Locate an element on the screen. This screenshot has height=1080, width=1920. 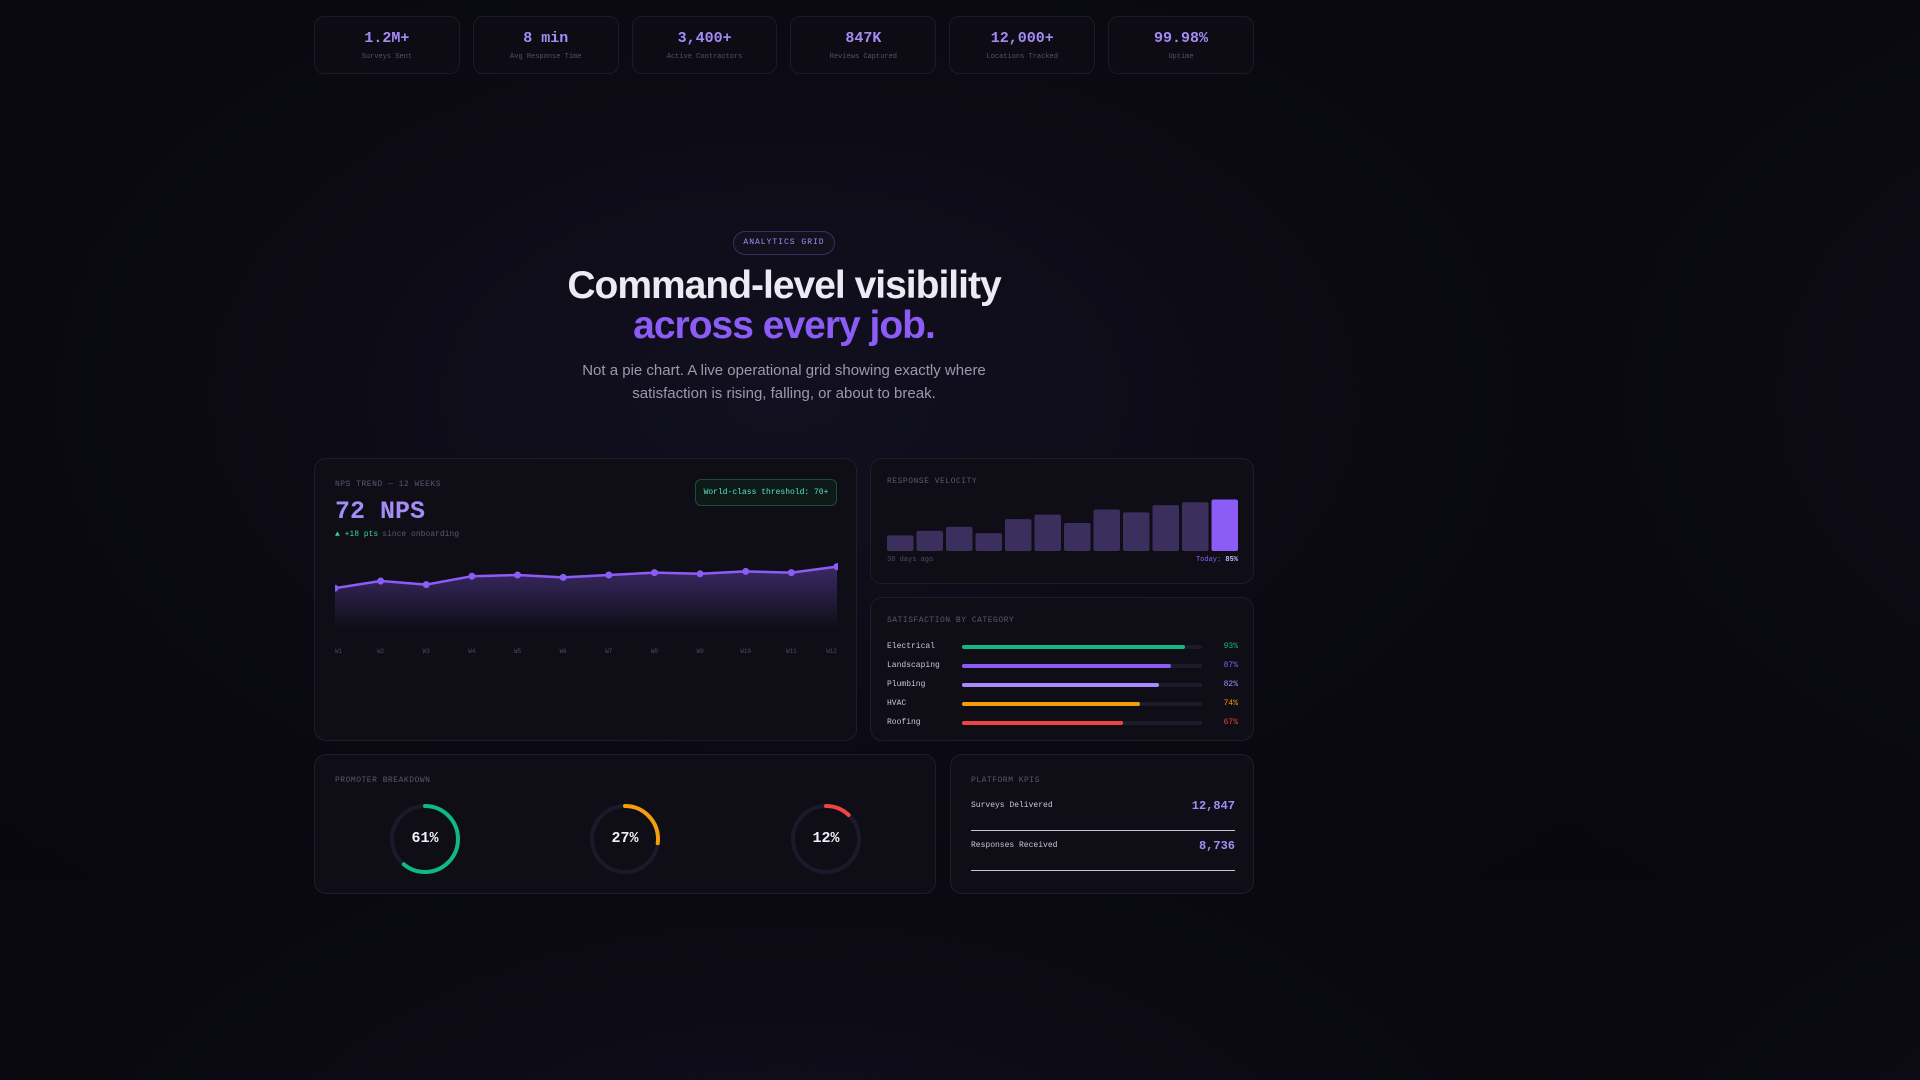
stat-card: 8 min Avg Response Time is located at coordinates (545, 45).